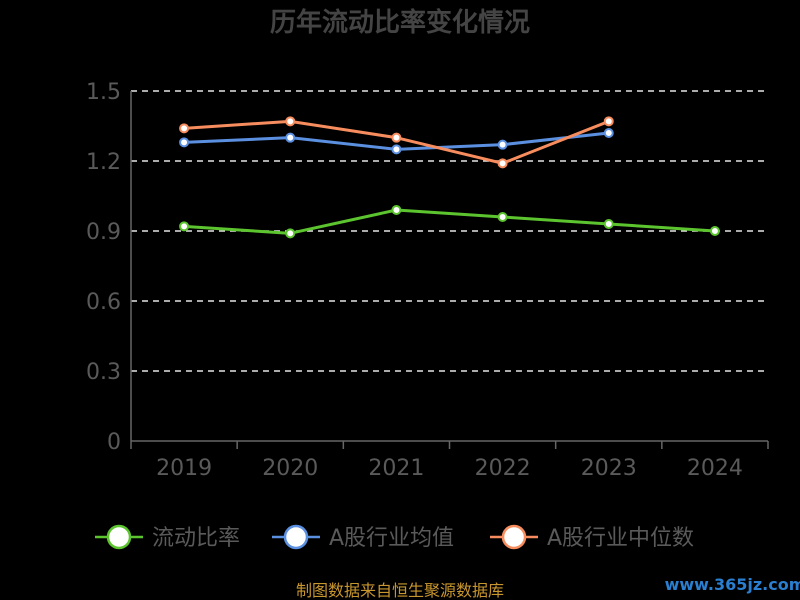  I want to click on y-tick-label: 1.5, so click(103, 92).